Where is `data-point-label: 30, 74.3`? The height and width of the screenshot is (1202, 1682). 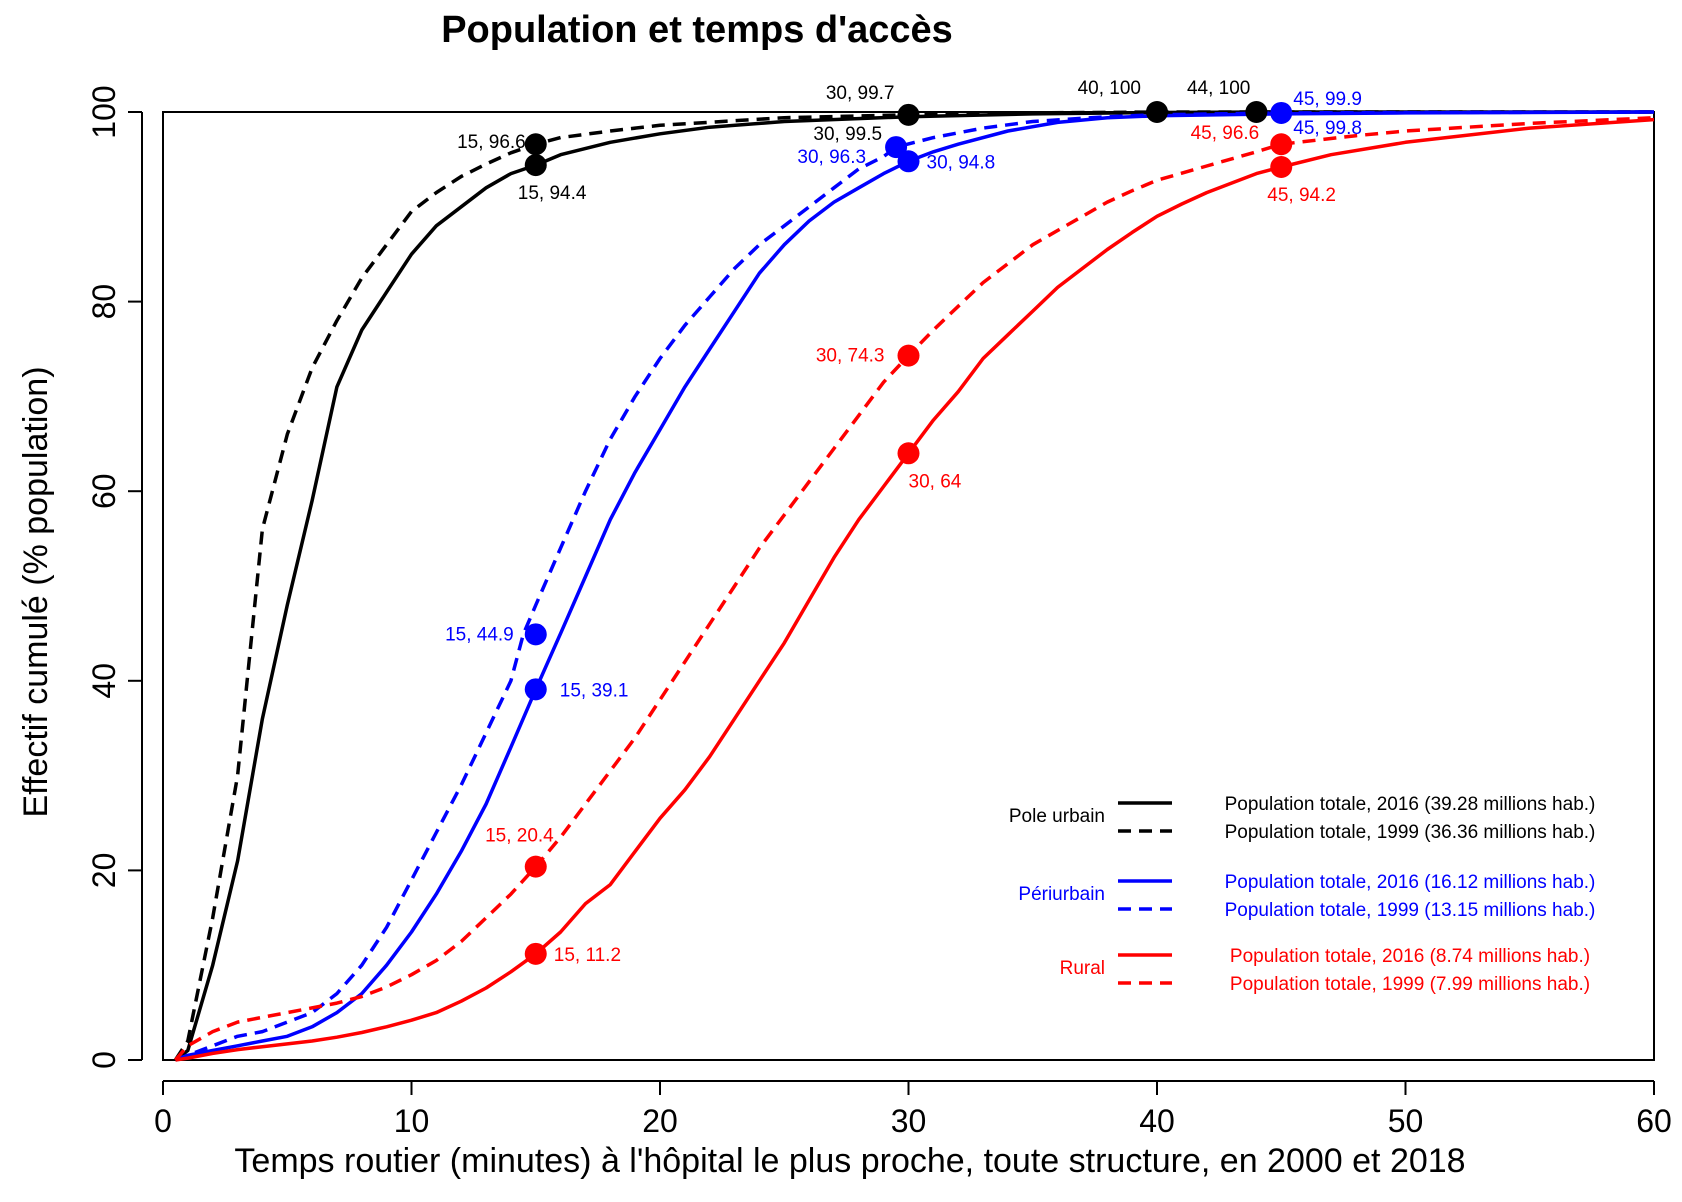
data-point-label: 30, 74.3 is located at coordinates (850, 356).